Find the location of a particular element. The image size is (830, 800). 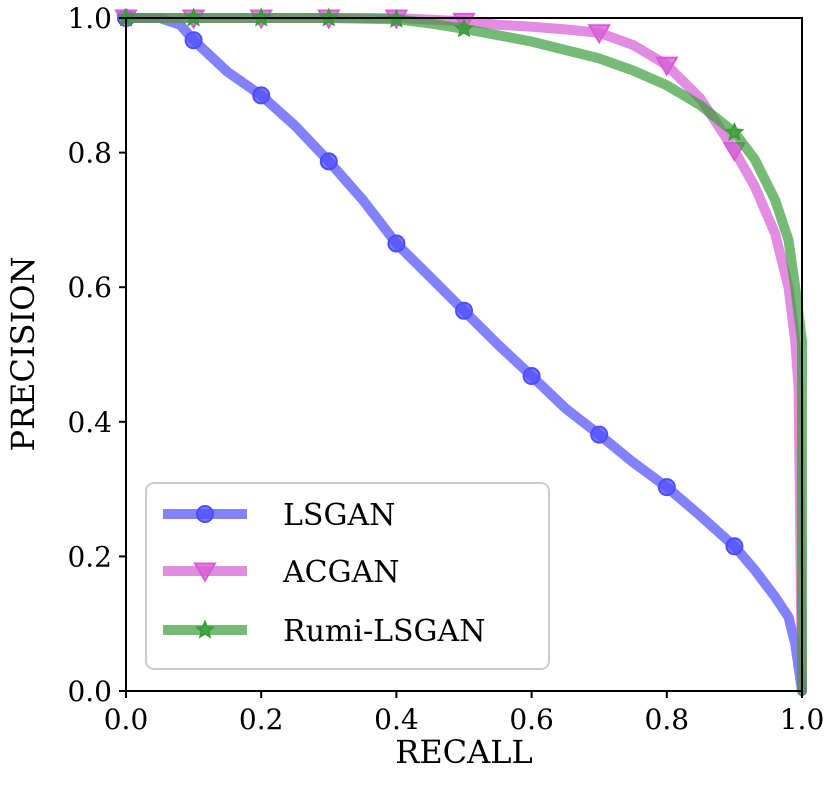

y-tick-label: 0.0 is located at coordinates (89, 691).